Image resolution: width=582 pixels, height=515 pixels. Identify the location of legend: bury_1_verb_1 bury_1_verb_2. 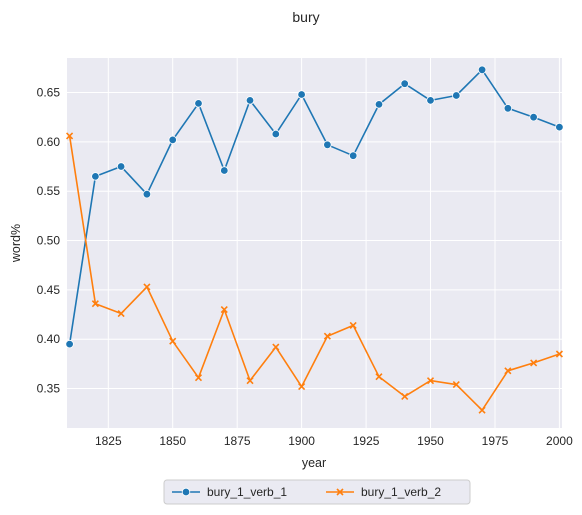
(317, 492).